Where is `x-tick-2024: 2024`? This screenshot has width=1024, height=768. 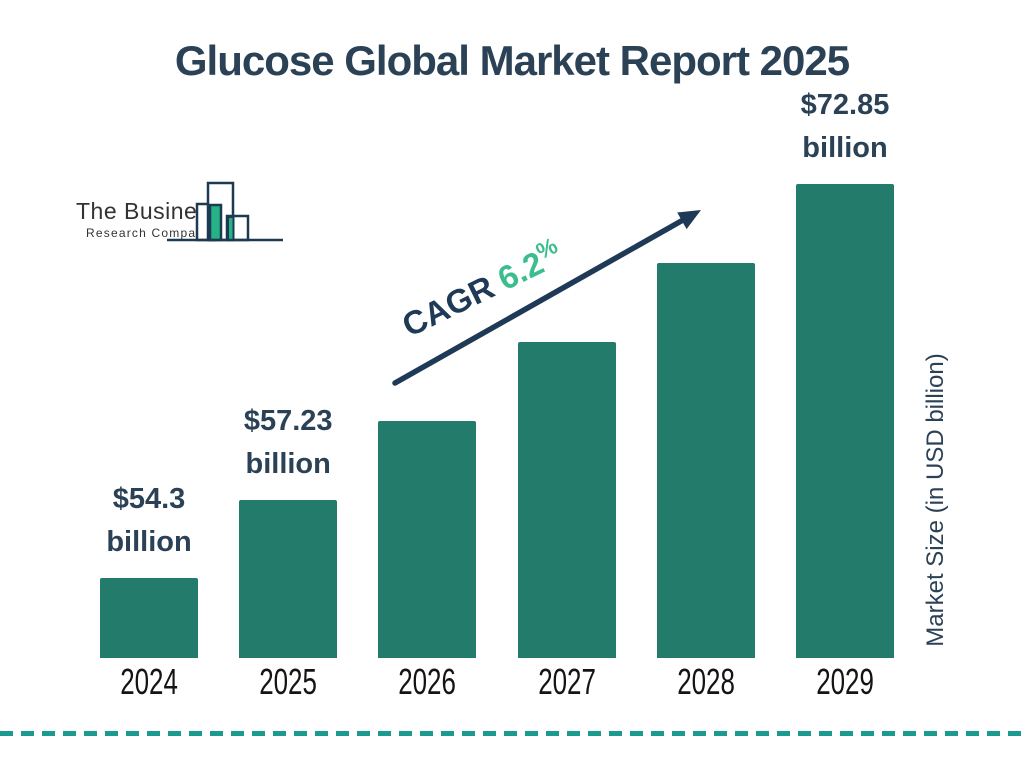
x-tick-2024: 2024 is located at coordinates (149, 681).